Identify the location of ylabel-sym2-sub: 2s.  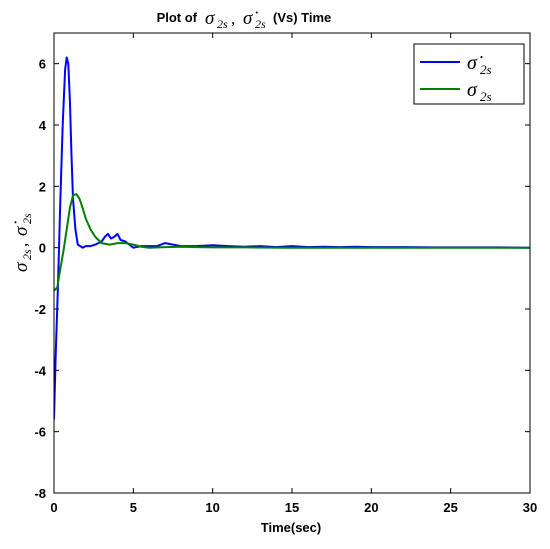
(27, 218).